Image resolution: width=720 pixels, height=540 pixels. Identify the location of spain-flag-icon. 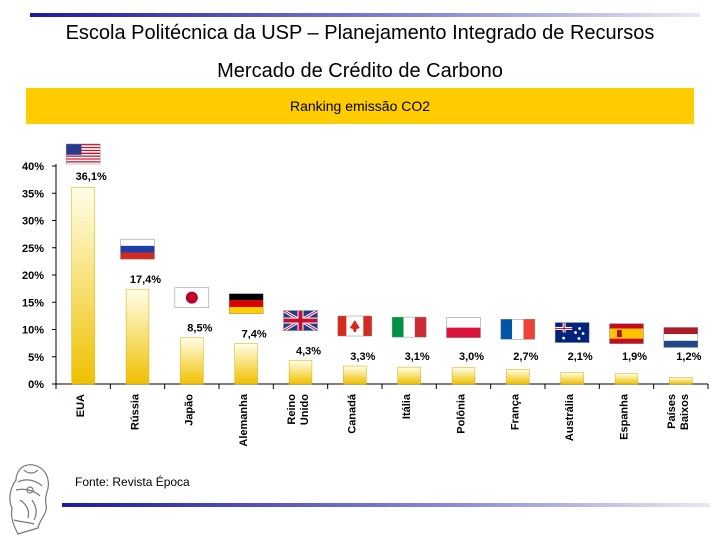
(626, 333).